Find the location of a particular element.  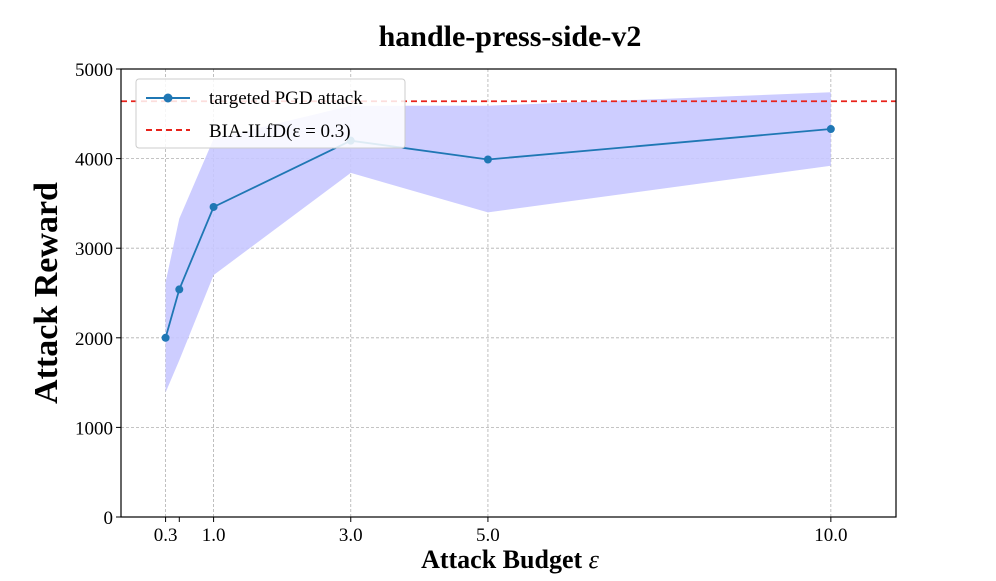

y-tick-label: 3000 is located at coordinates (94, 249).